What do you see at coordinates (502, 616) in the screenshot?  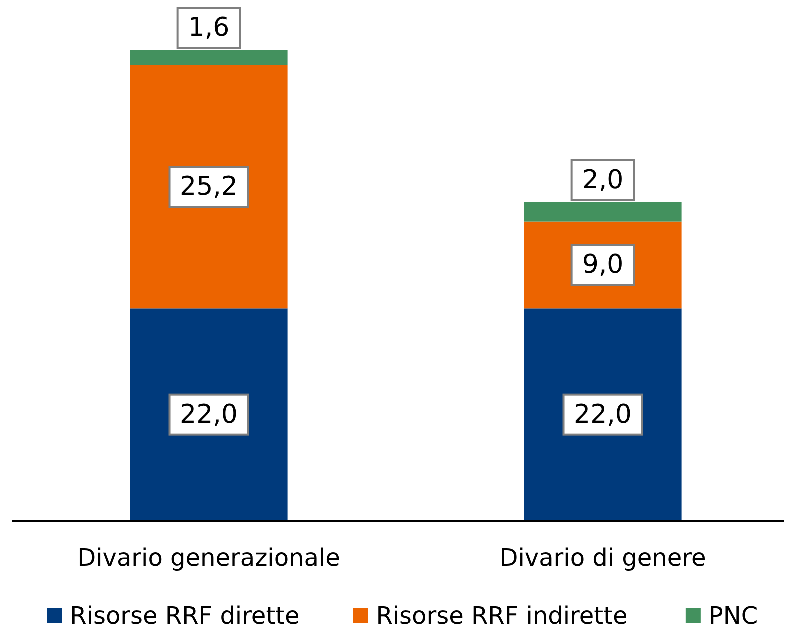 I see `legend-label: Risorse RRF indirette` at bounding box center [502, 616].